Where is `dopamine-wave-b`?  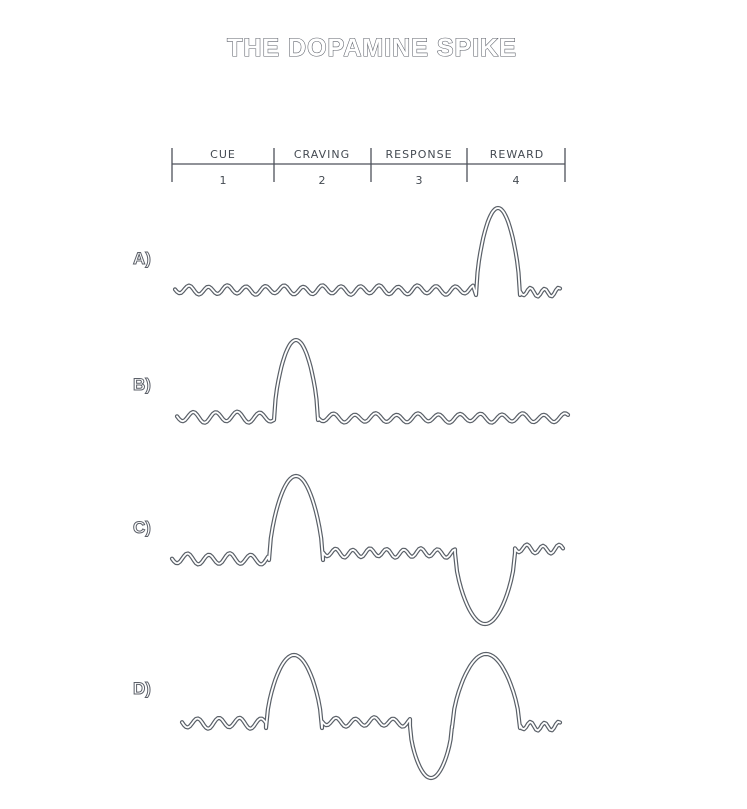 dopamine-wave-b is located at coordinates (372, 381).